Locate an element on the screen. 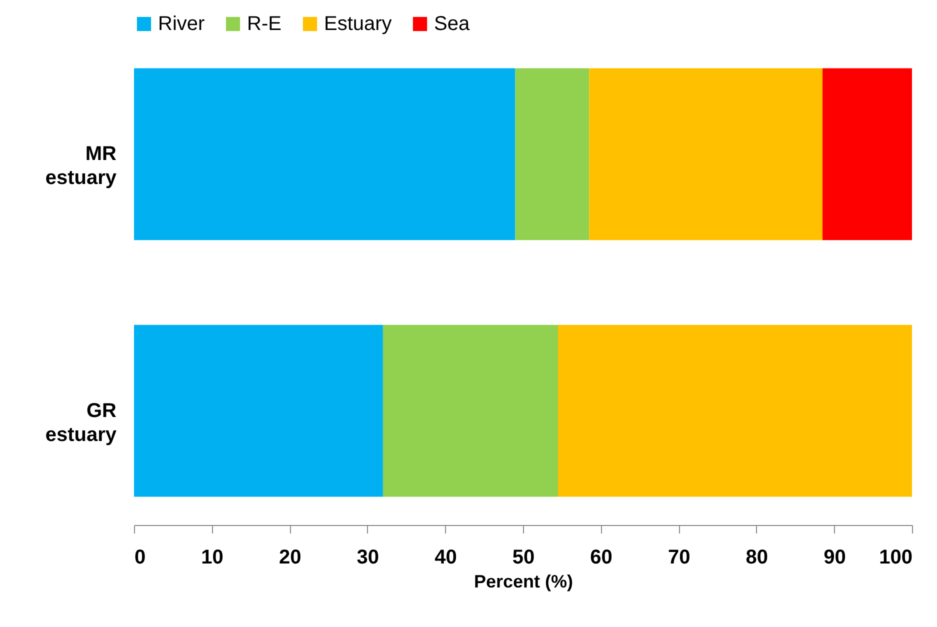  x-tick-label: 60 is located at coordinates (601, 557).